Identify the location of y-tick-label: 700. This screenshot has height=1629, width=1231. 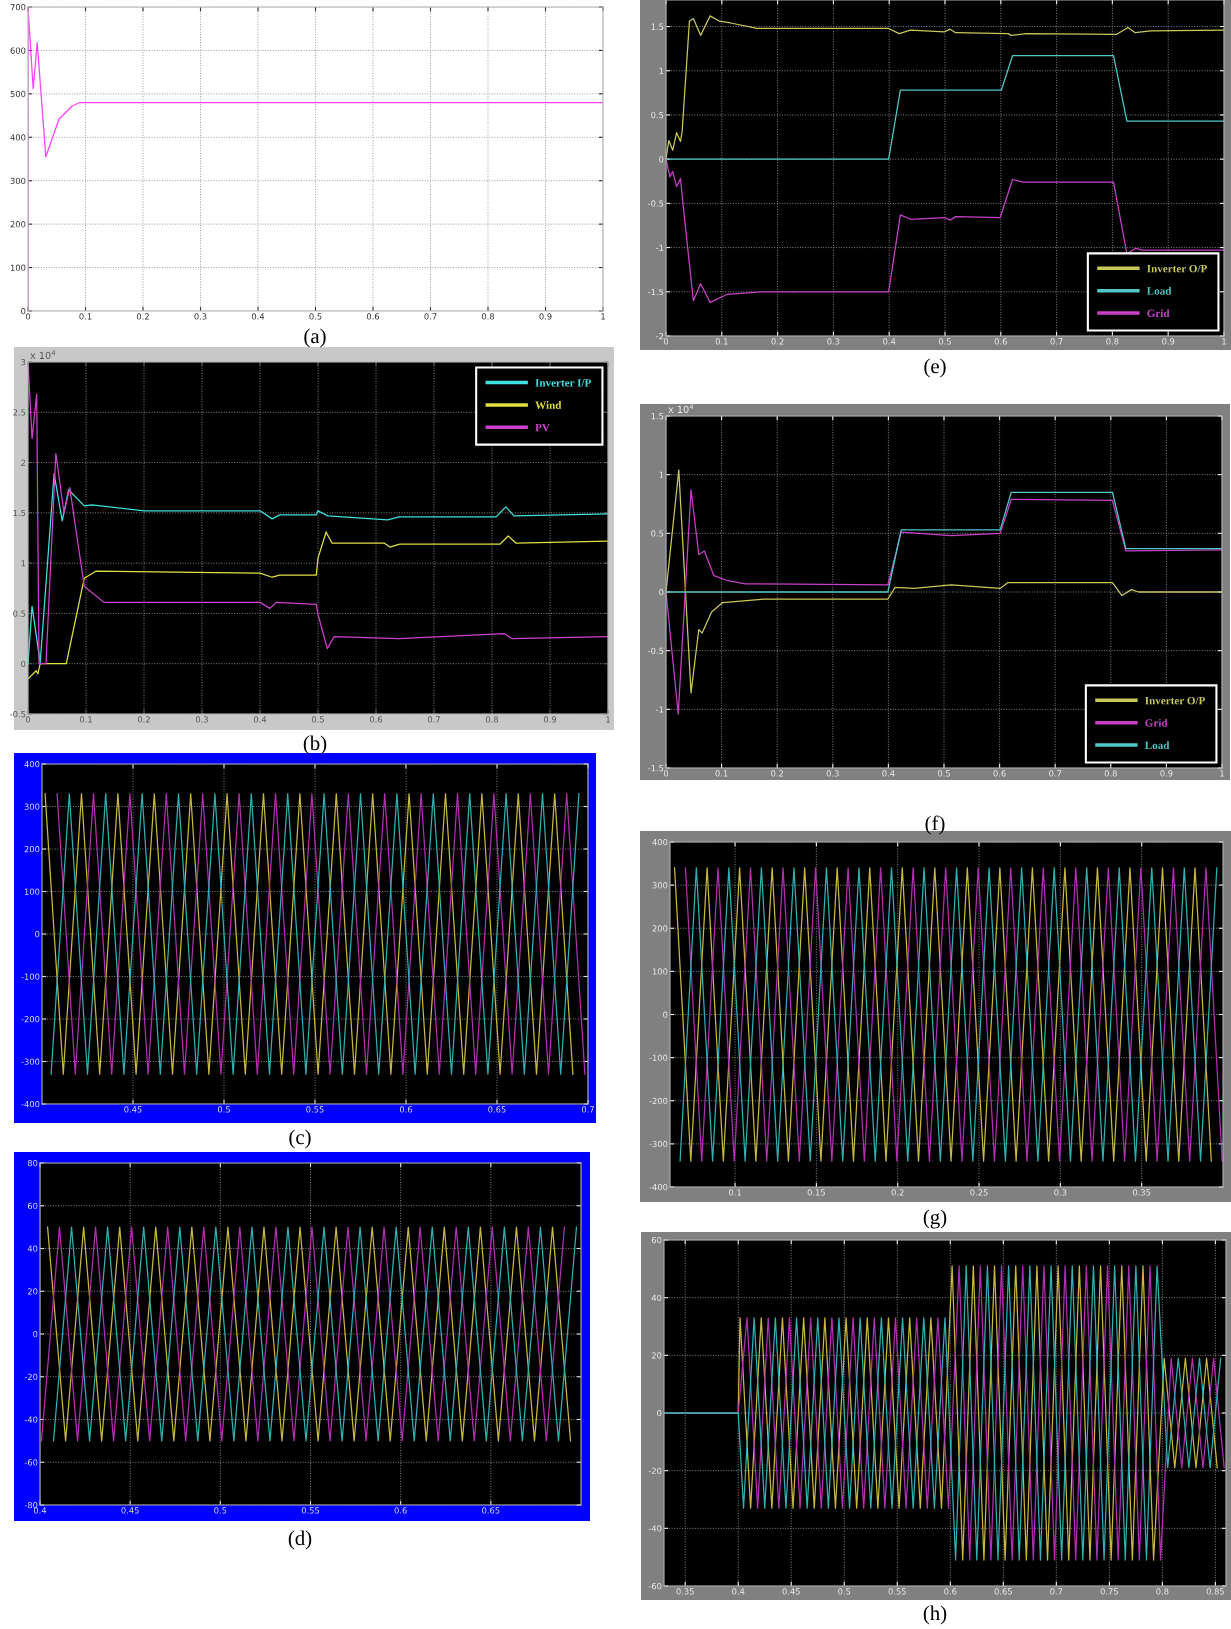
(18, 7).